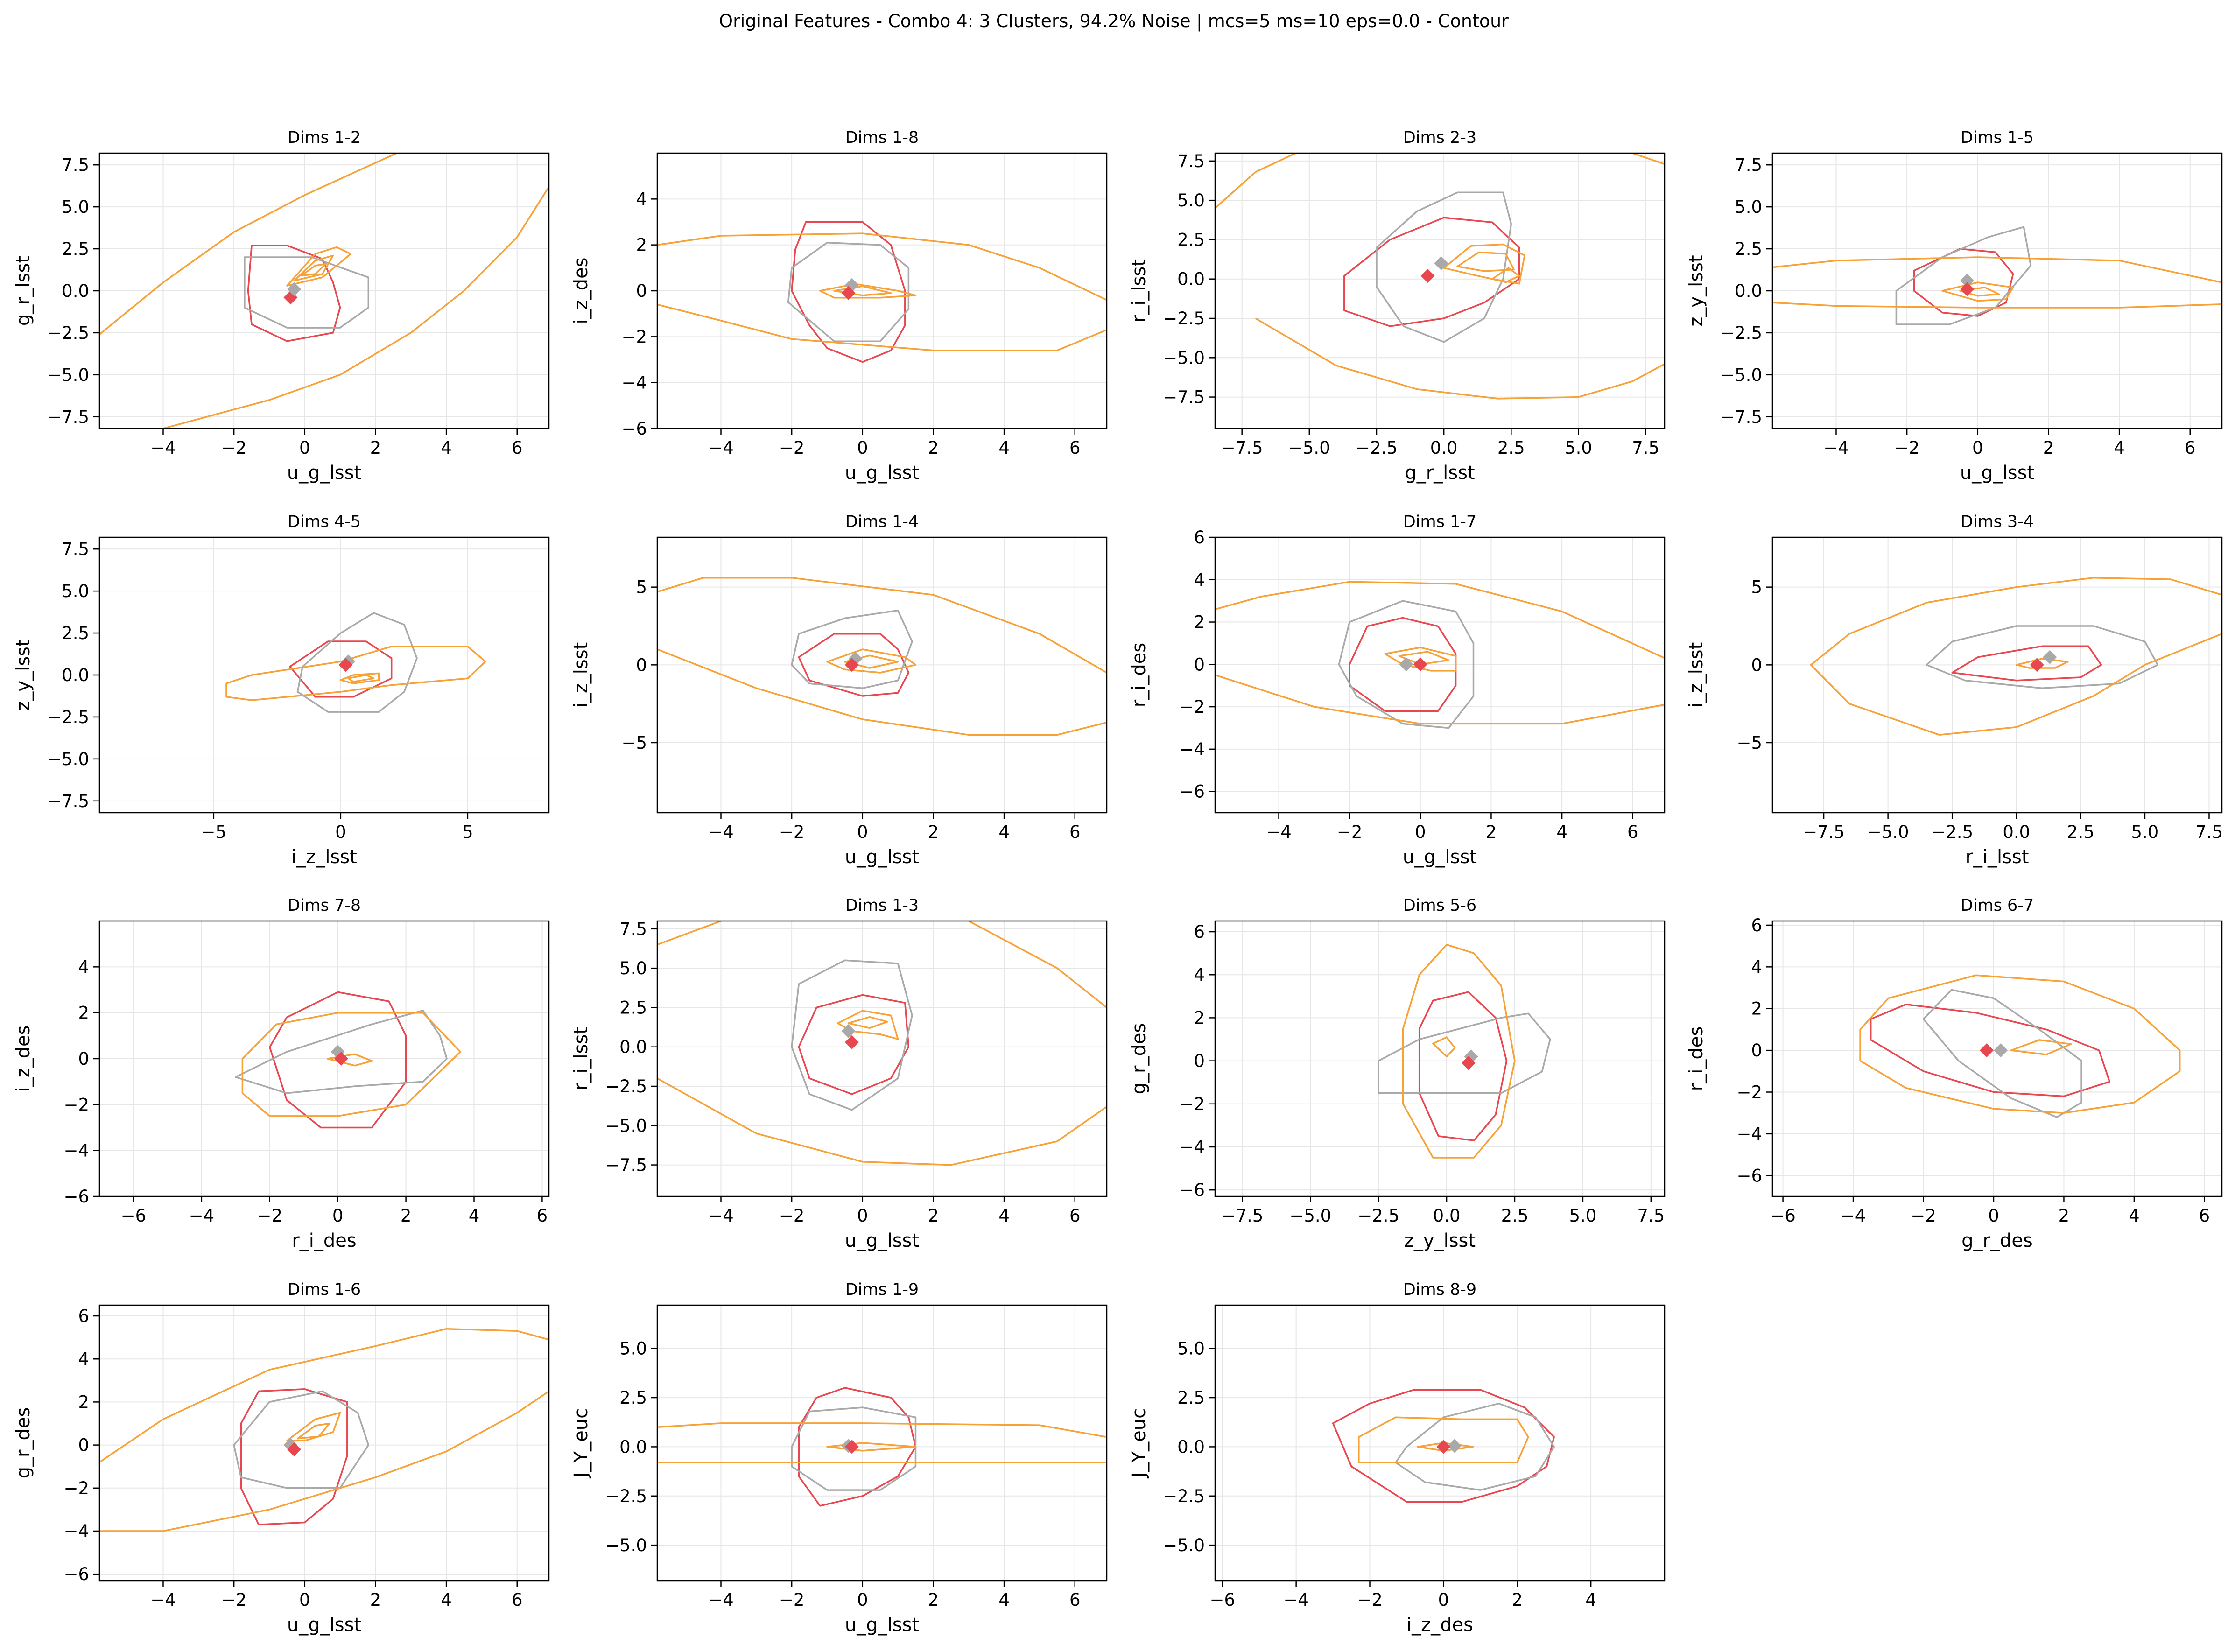 The image size is (2228, 1652). I want to click on y-axis-label: i_z_lsst, so click(581, 675).